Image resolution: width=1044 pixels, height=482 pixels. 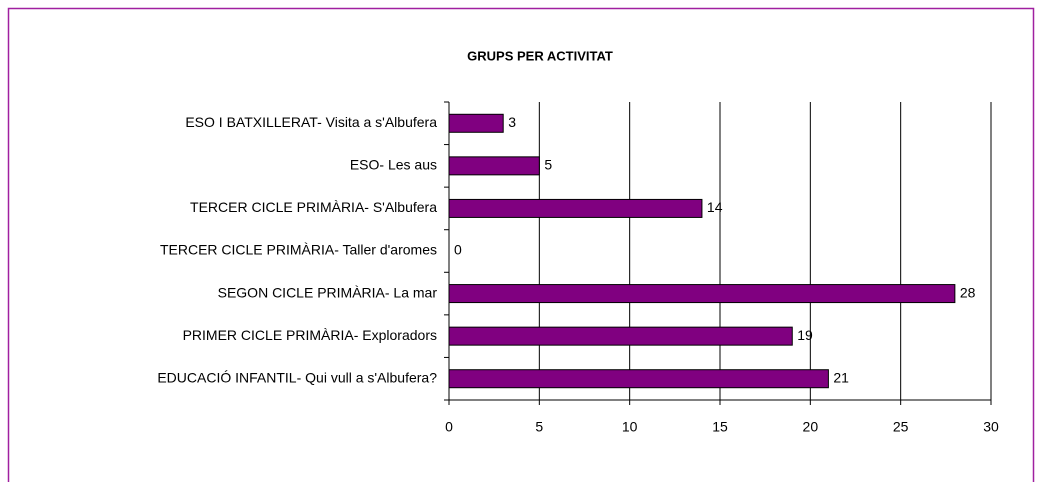 I want to click on x-tick-label: 0, so click(x=449, y=427).